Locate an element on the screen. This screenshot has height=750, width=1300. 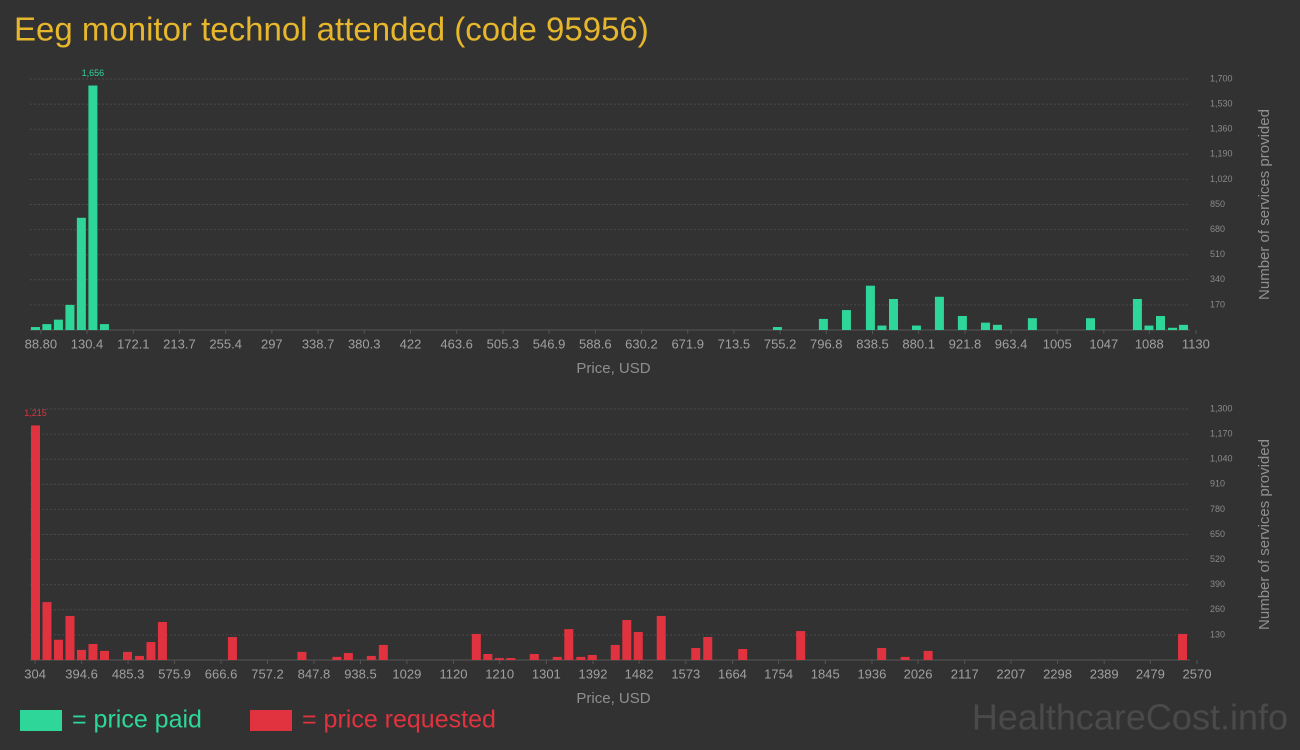
x-tick-label: 380.3 is located at coordinates (364, 343).